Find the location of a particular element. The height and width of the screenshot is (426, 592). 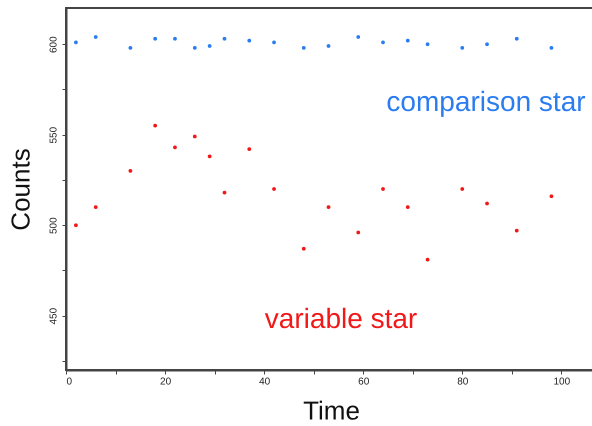

y-axis-title: Counts is located at coordinates (21, 189).